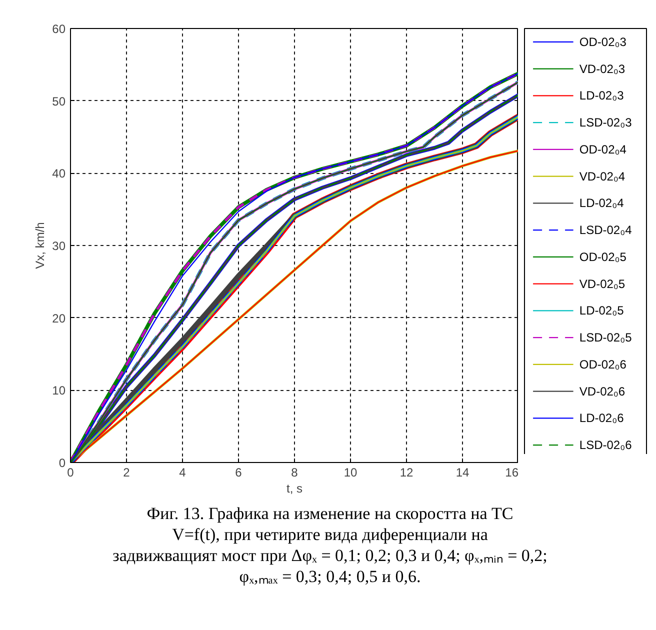 This screenshot has width=656, height=630. What do you see at coordinates (294, 473) in the screenshot?
I see `x-tick-label: 8` at bounding box center [294, 473].